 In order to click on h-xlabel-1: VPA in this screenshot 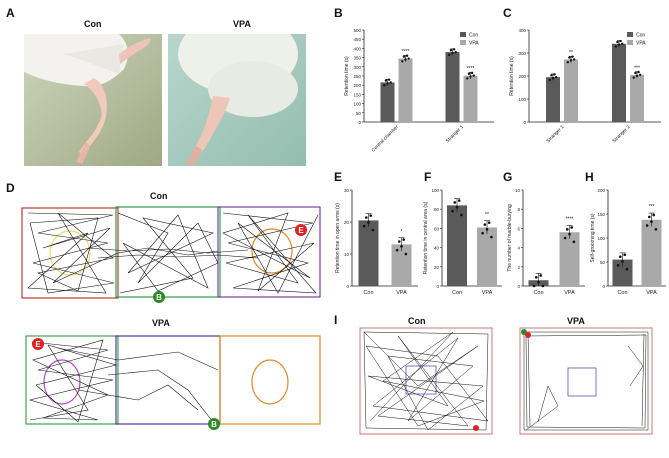, I will do `click(651, 293)`.